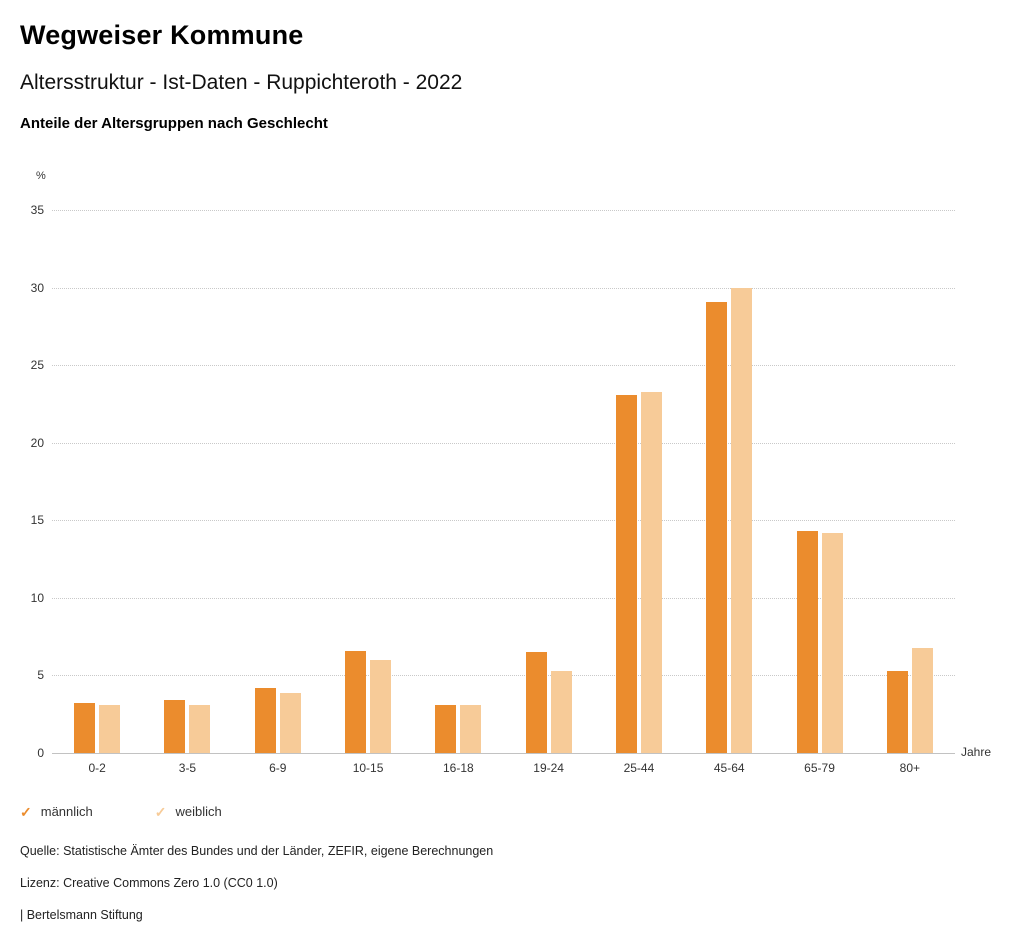  Describe the element at coordinates (162, 35) in the screenshot. I see `page-title: Wegweiser Kommune` at that location.